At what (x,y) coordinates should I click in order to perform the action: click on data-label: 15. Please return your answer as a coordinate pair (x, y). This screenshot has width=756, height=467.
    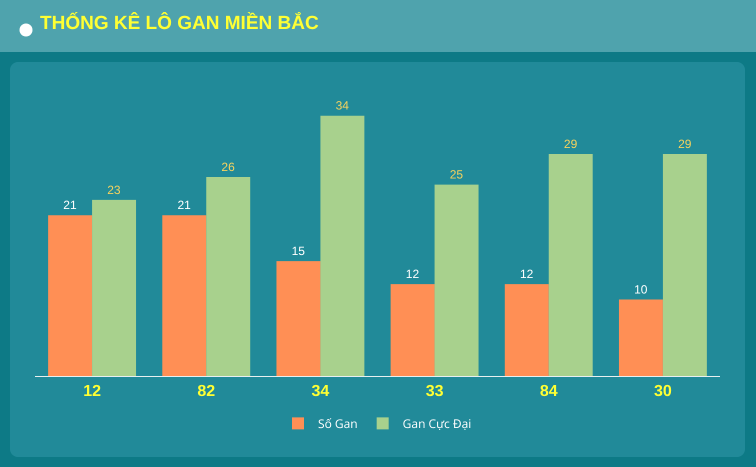
    Looking at the image, I should click on (299, 251).